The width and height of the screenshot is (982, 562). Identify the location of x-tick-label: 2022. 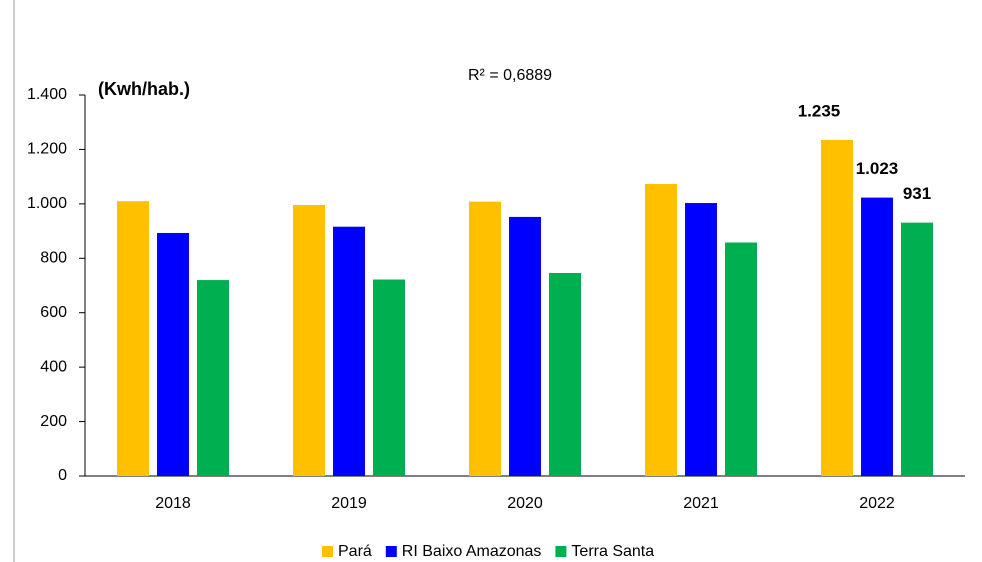
(877, 503).